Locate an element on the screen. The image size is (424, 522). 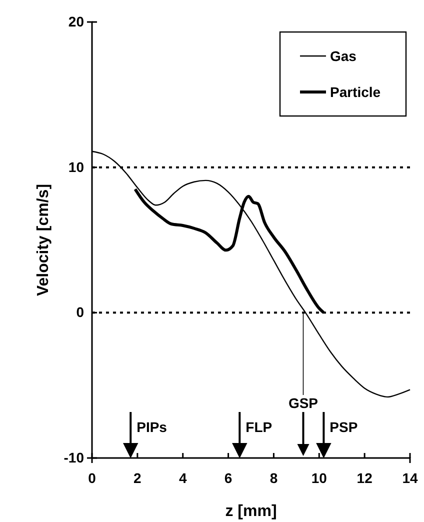
ref-line-label: PIPs is located at coordinates (152, 427).